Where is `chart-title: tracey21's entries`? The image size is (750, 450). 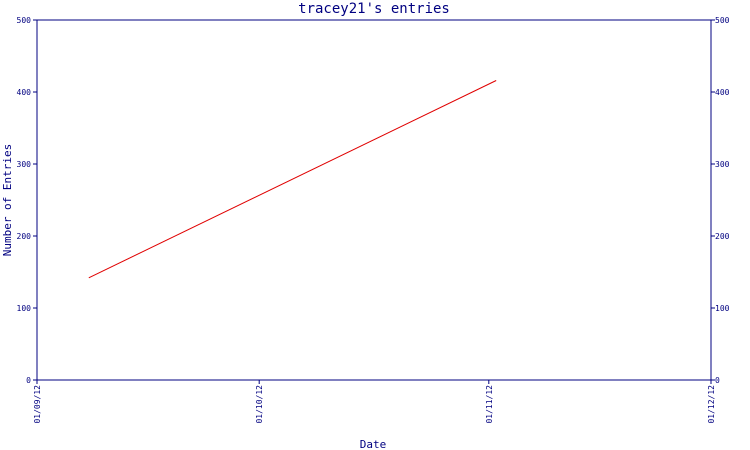 chart-title: tracey21's entries is located at coordinates (374, 9).